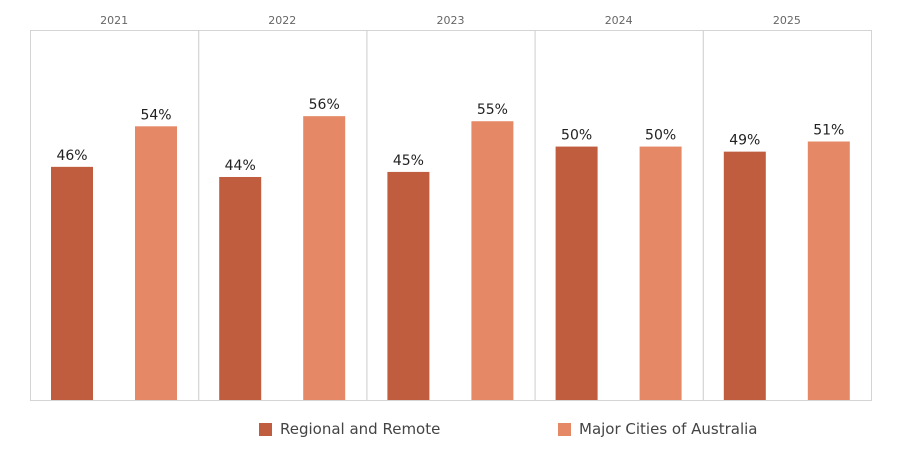 Image resolution: width=902 pixels, height=456 pixels. What do you see at coordinates (576, 136) in the screenshot?
I see `data-label-regional-2024: 50%` at bounding box center [576, 136].